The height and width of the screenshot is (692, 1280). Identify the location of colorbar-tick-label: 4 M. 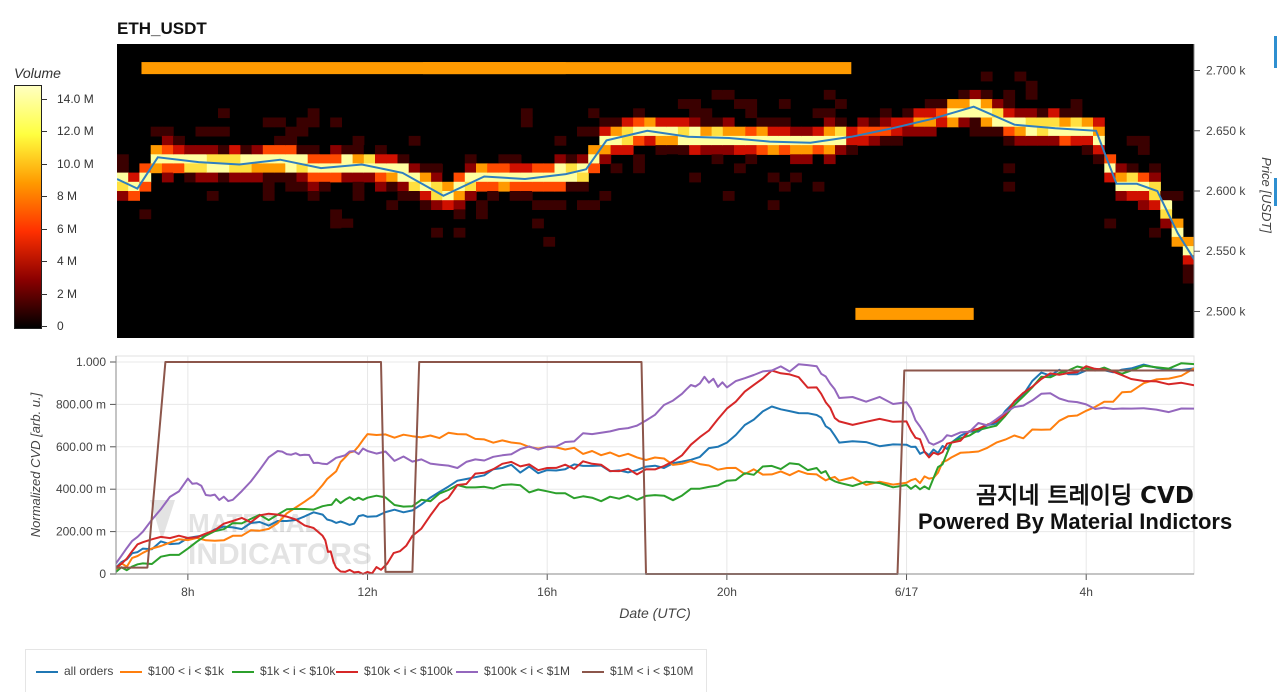
(67, 261).